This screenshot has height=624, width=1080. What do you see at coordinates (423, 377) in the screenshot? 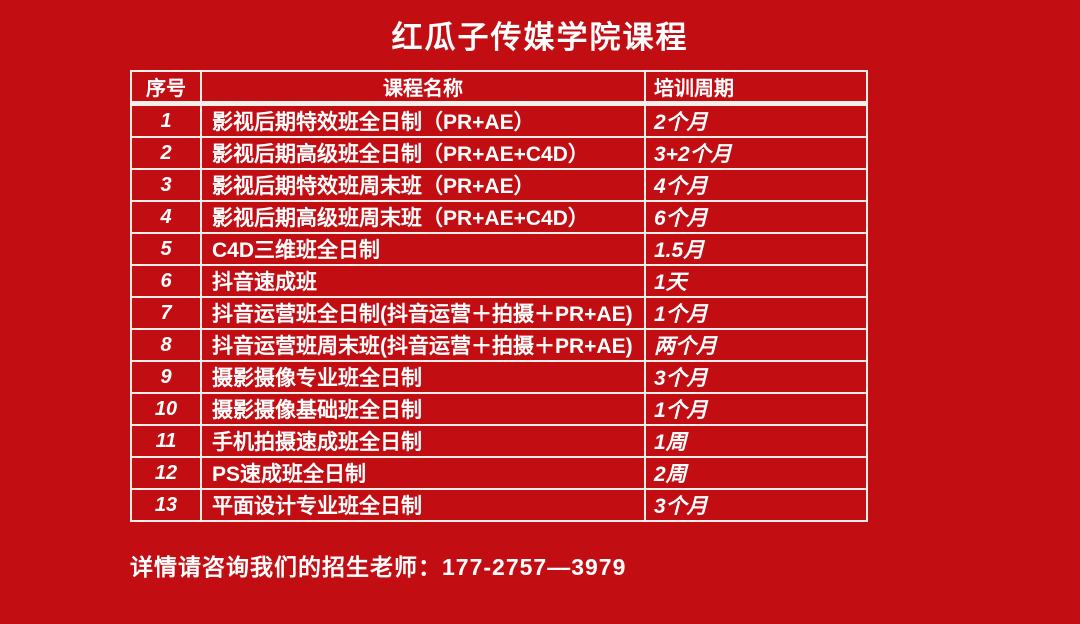
I see `cell-name: 摄影摄像专业班全日制` at bounding box center [423, 377].